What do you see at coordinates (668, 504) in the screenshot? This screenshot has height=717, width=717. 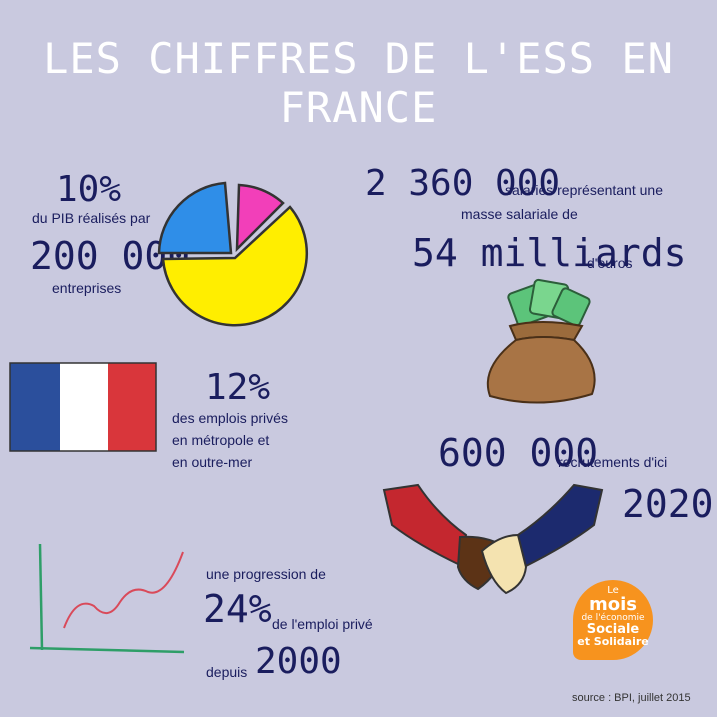 I see `recrutements-year: 2020` at bounding box center [668, 504].